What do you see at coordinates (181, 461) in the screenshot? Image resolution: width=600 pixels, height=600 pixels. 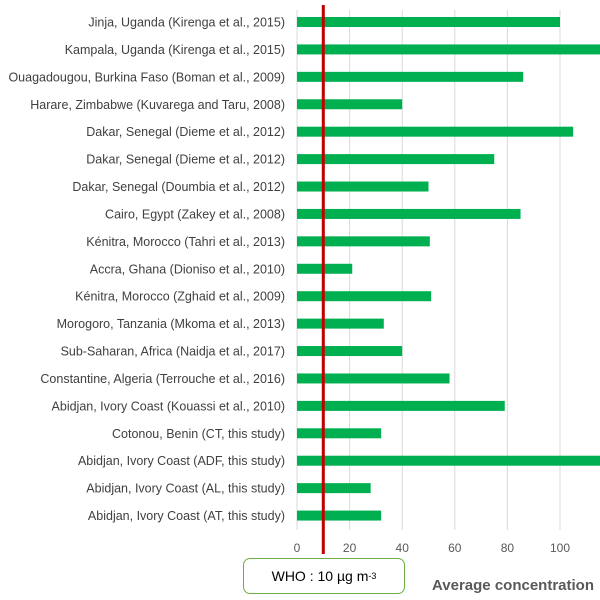 I see `category-label: Abidjan, Ivory Coast (ADF, this study)` at bounding box center [181, 461].